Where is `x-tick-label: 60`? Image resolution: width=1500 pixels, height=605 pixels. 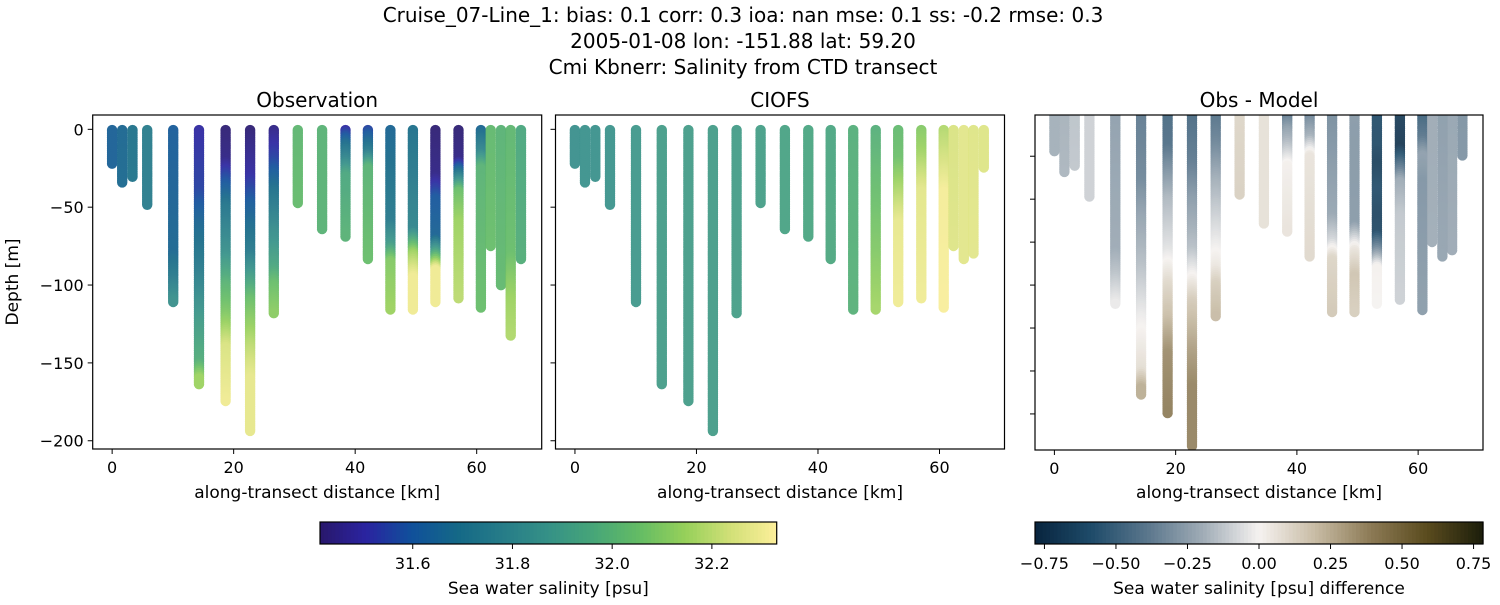 x-tick-label: 60 is located at coordinates (939, 467).